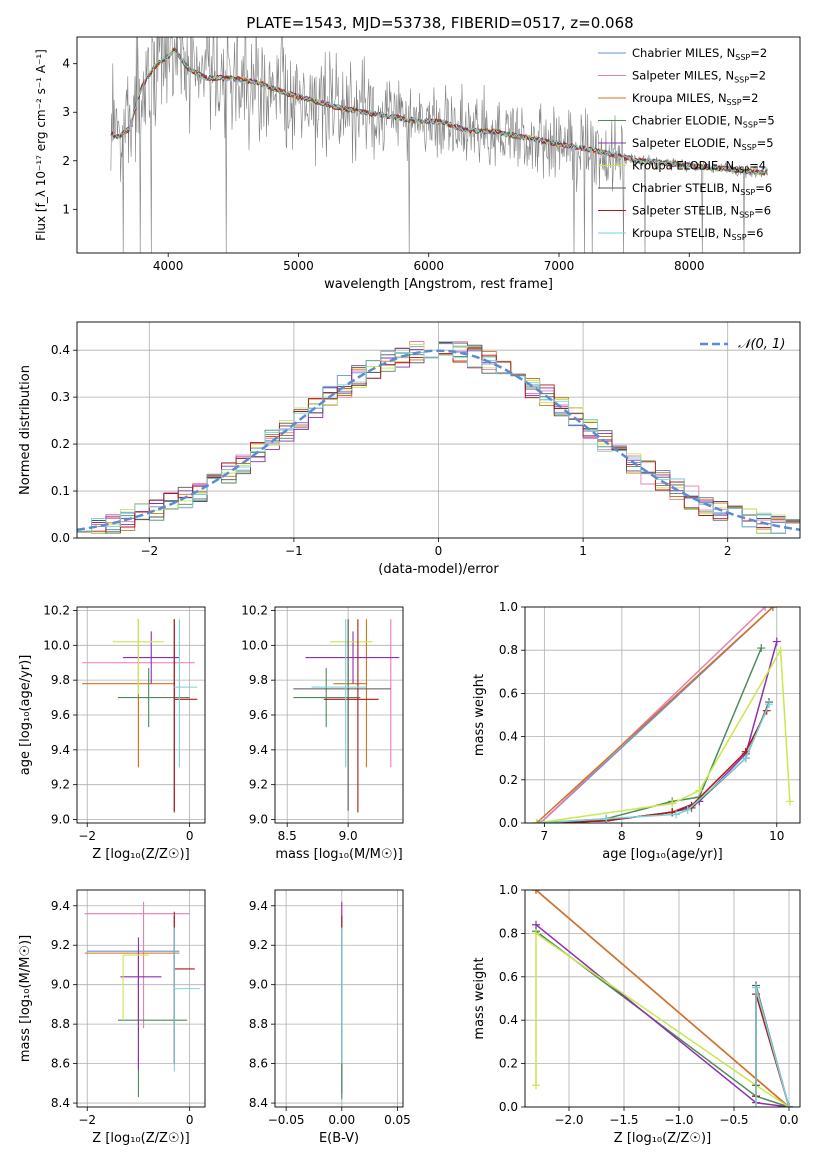  Describe the element at coordinates (761, 648) in the screenshot. I see `weight-marker-chabrier_elodie` at that location.